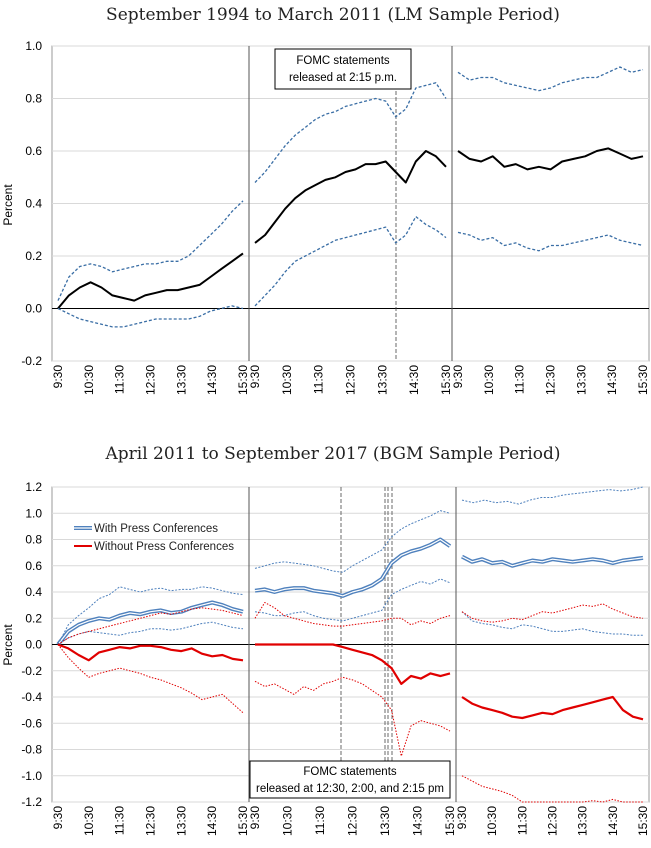  What do you see at coordinates (31, 697) in the screenshot?
I see `bot-y-tick-label: -0.4` at bounding box center [31, 697].